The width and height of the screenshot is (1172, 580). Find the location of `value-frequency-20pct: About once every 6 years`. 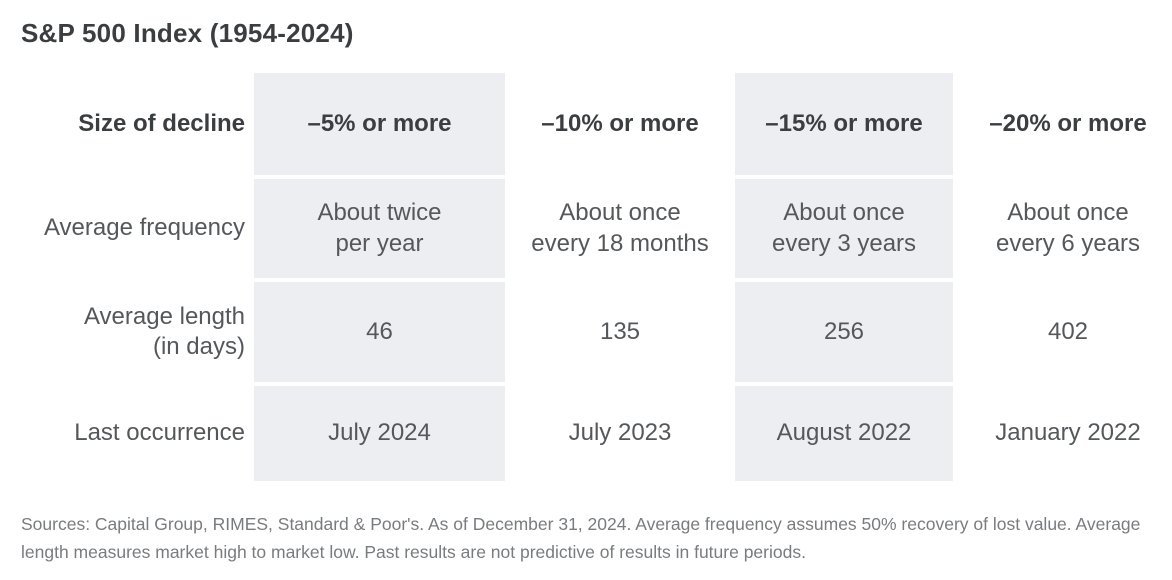

value-frequency-20pct: About once every 6 years is located at coordinates (1068, 228).